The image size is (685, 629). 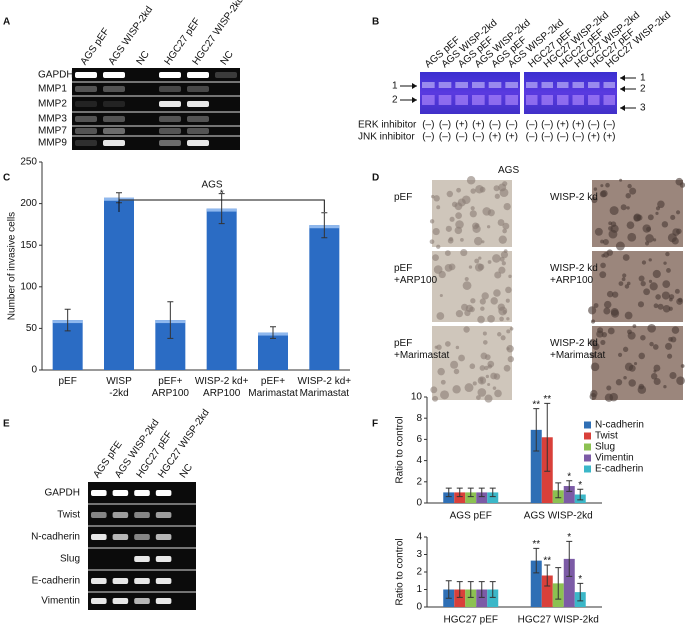 I want to click on y-tick-label: 2, so click(x=419, y=572).